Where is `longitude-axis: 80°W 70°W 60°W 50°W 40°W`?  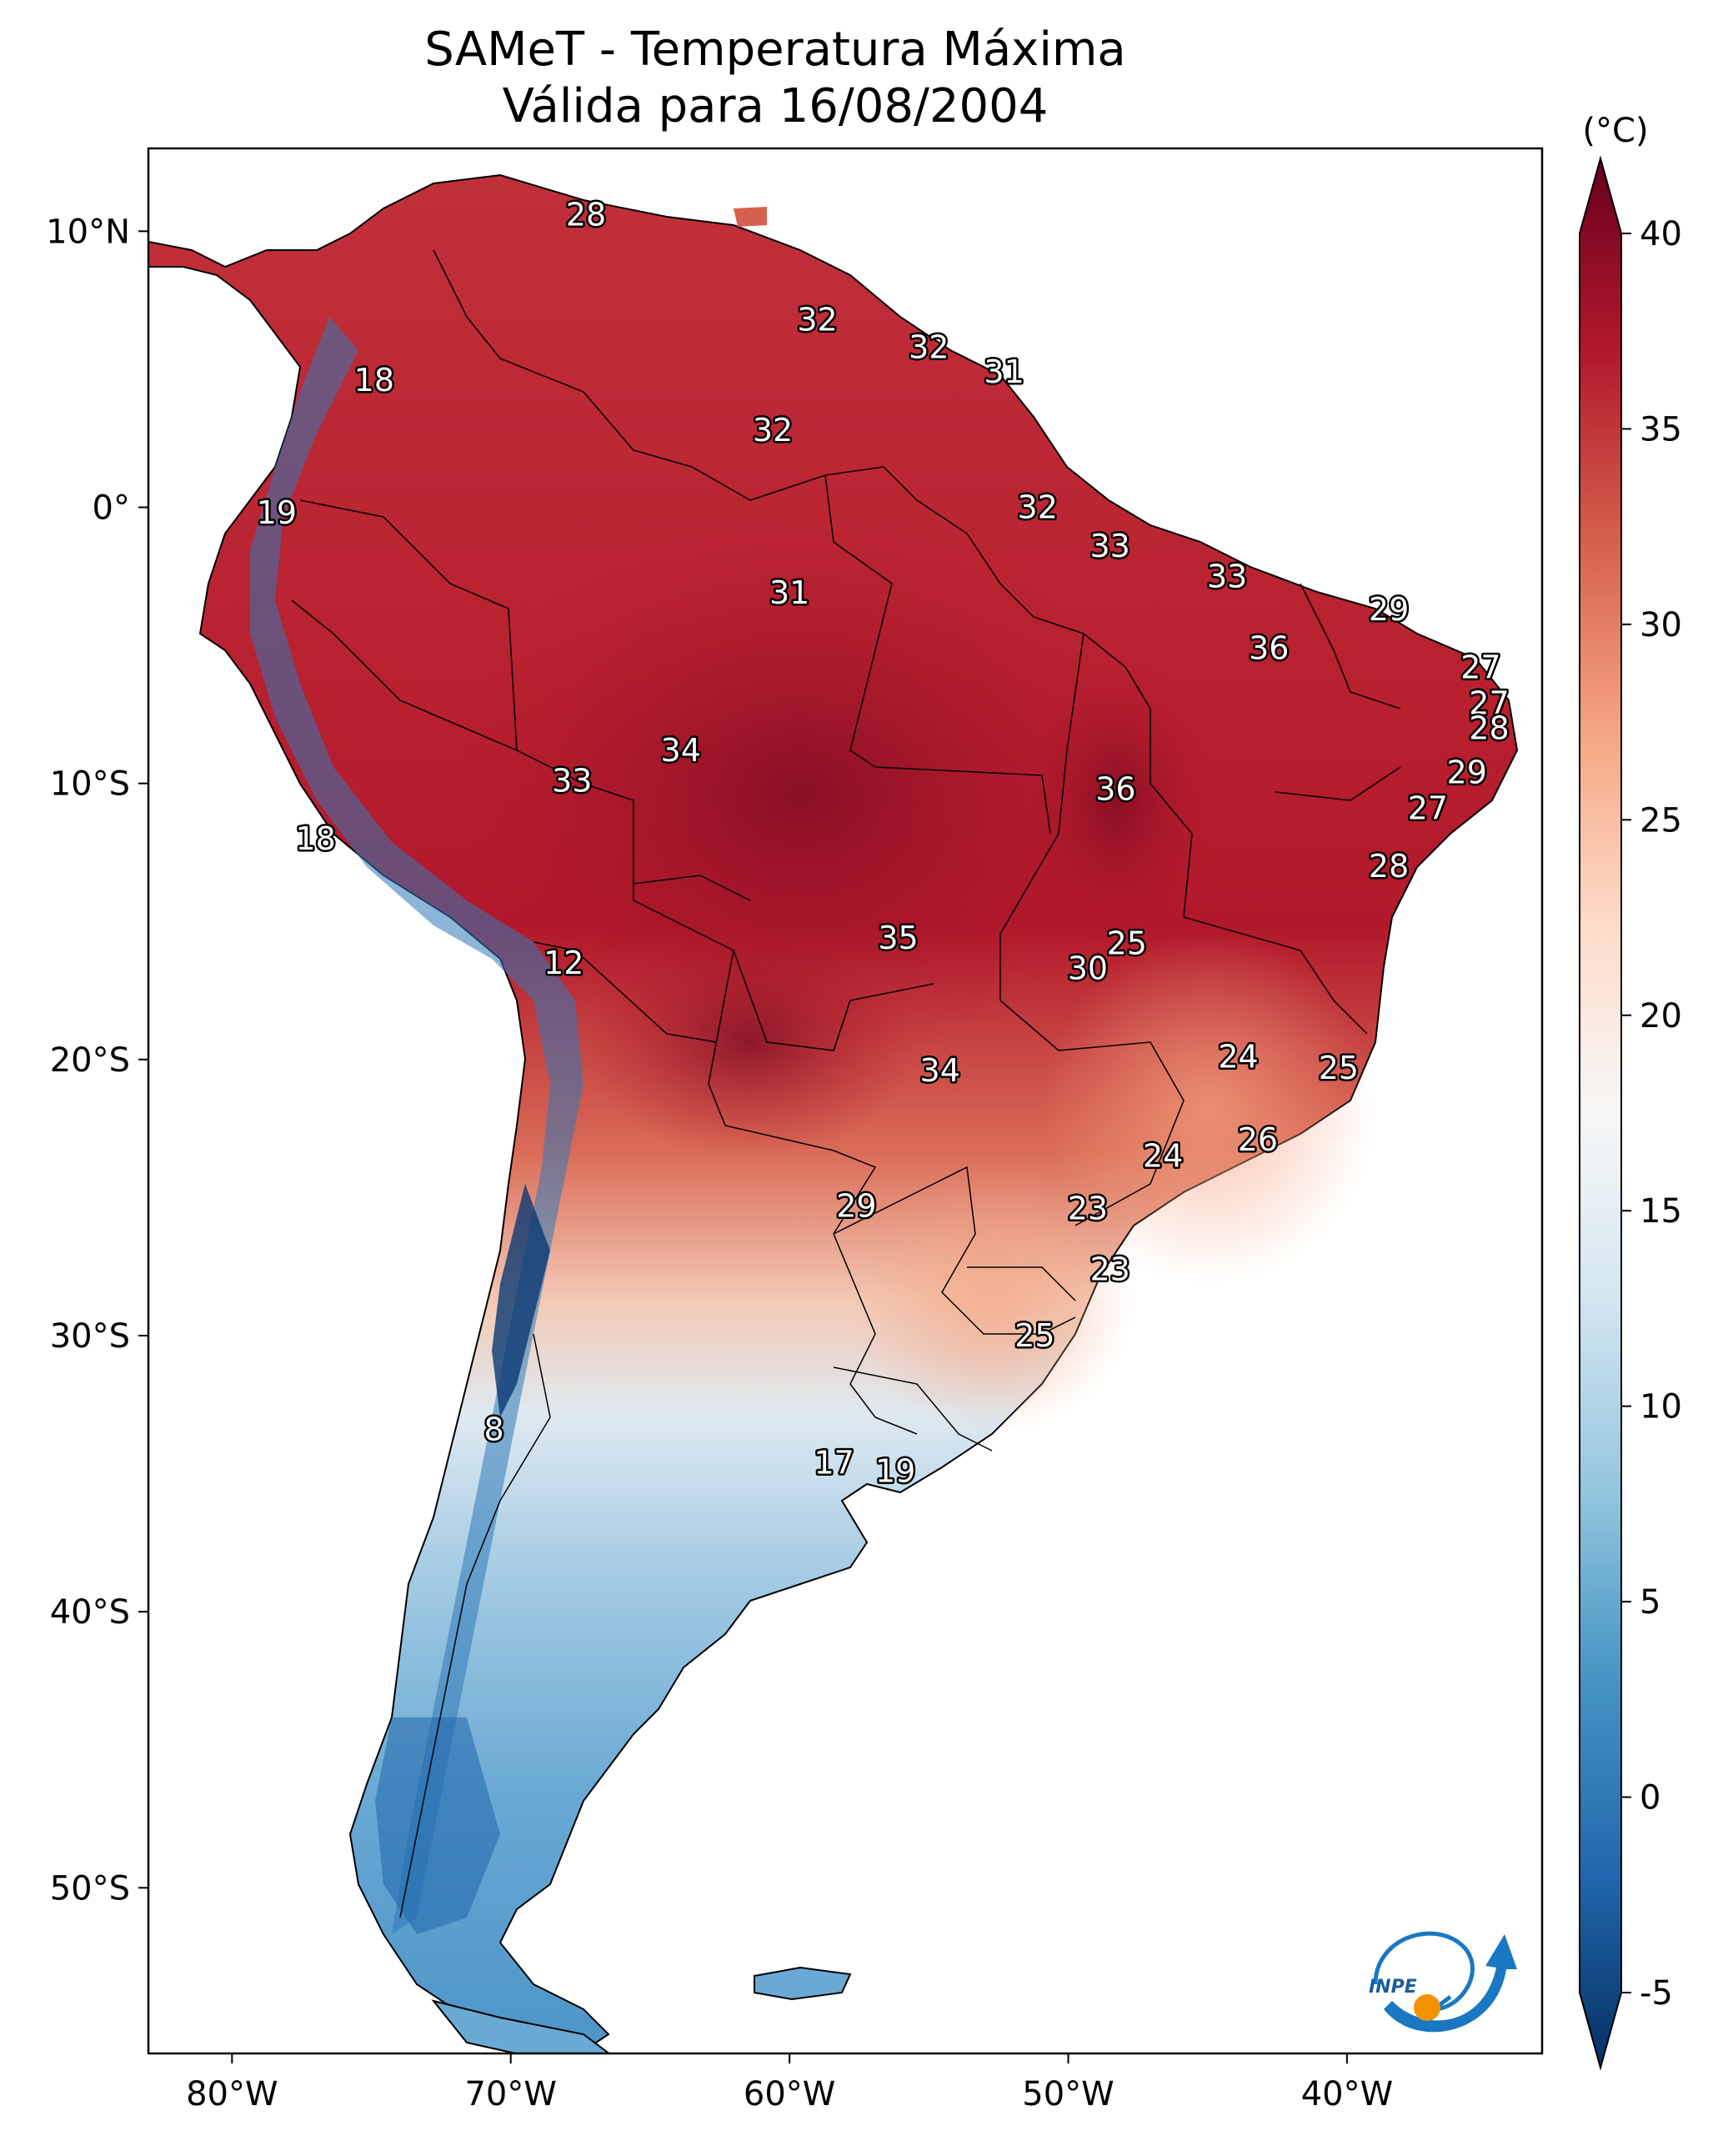 longitude-axis: 80°W 70°W 60°W 50°W 40°W is located at coordinates (790, 2083).